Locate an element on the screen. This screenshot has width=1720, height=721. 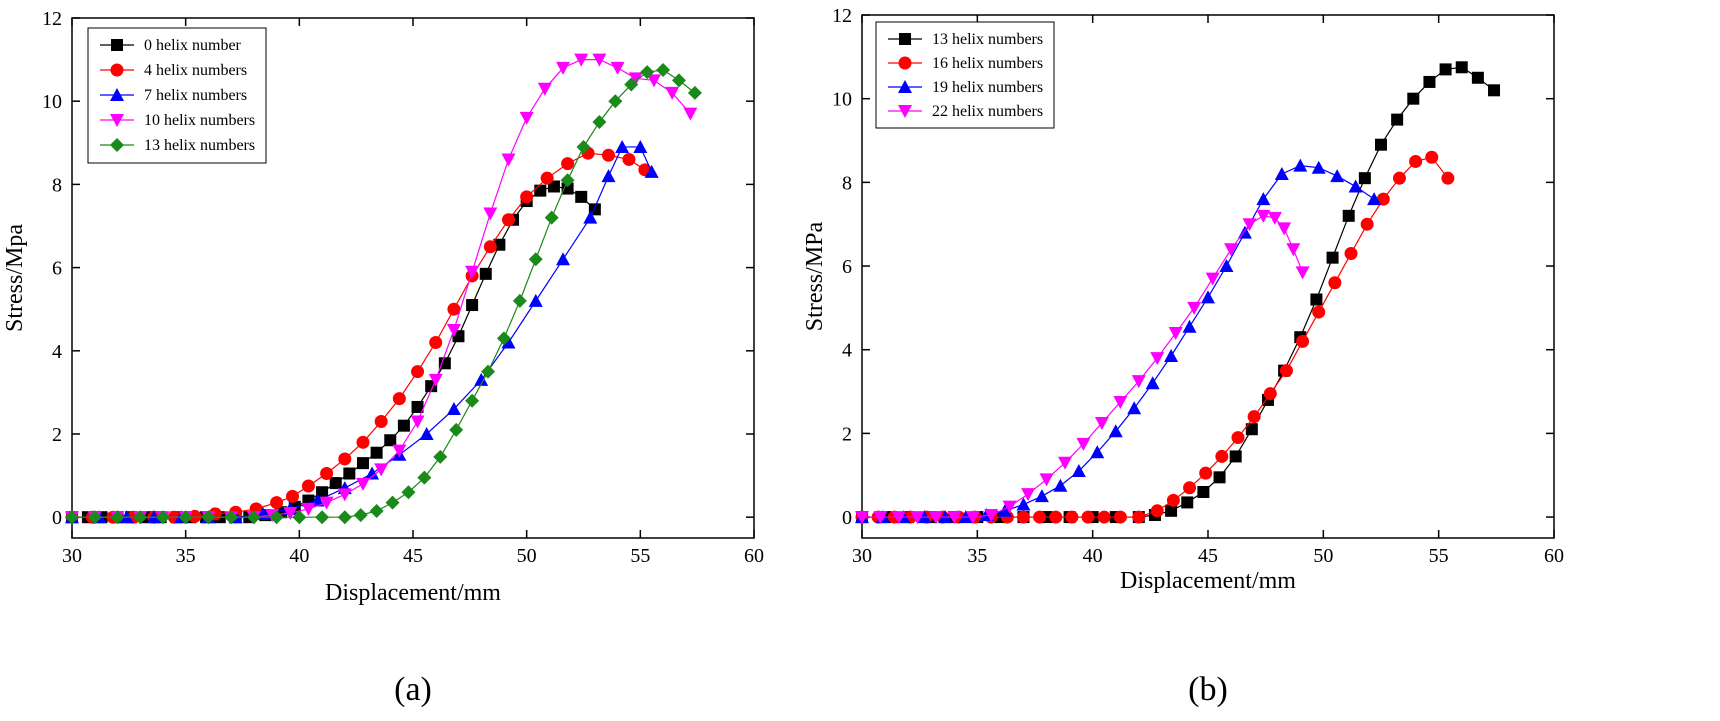
y-tick-label: 6 is located at coordinates (57, 269).